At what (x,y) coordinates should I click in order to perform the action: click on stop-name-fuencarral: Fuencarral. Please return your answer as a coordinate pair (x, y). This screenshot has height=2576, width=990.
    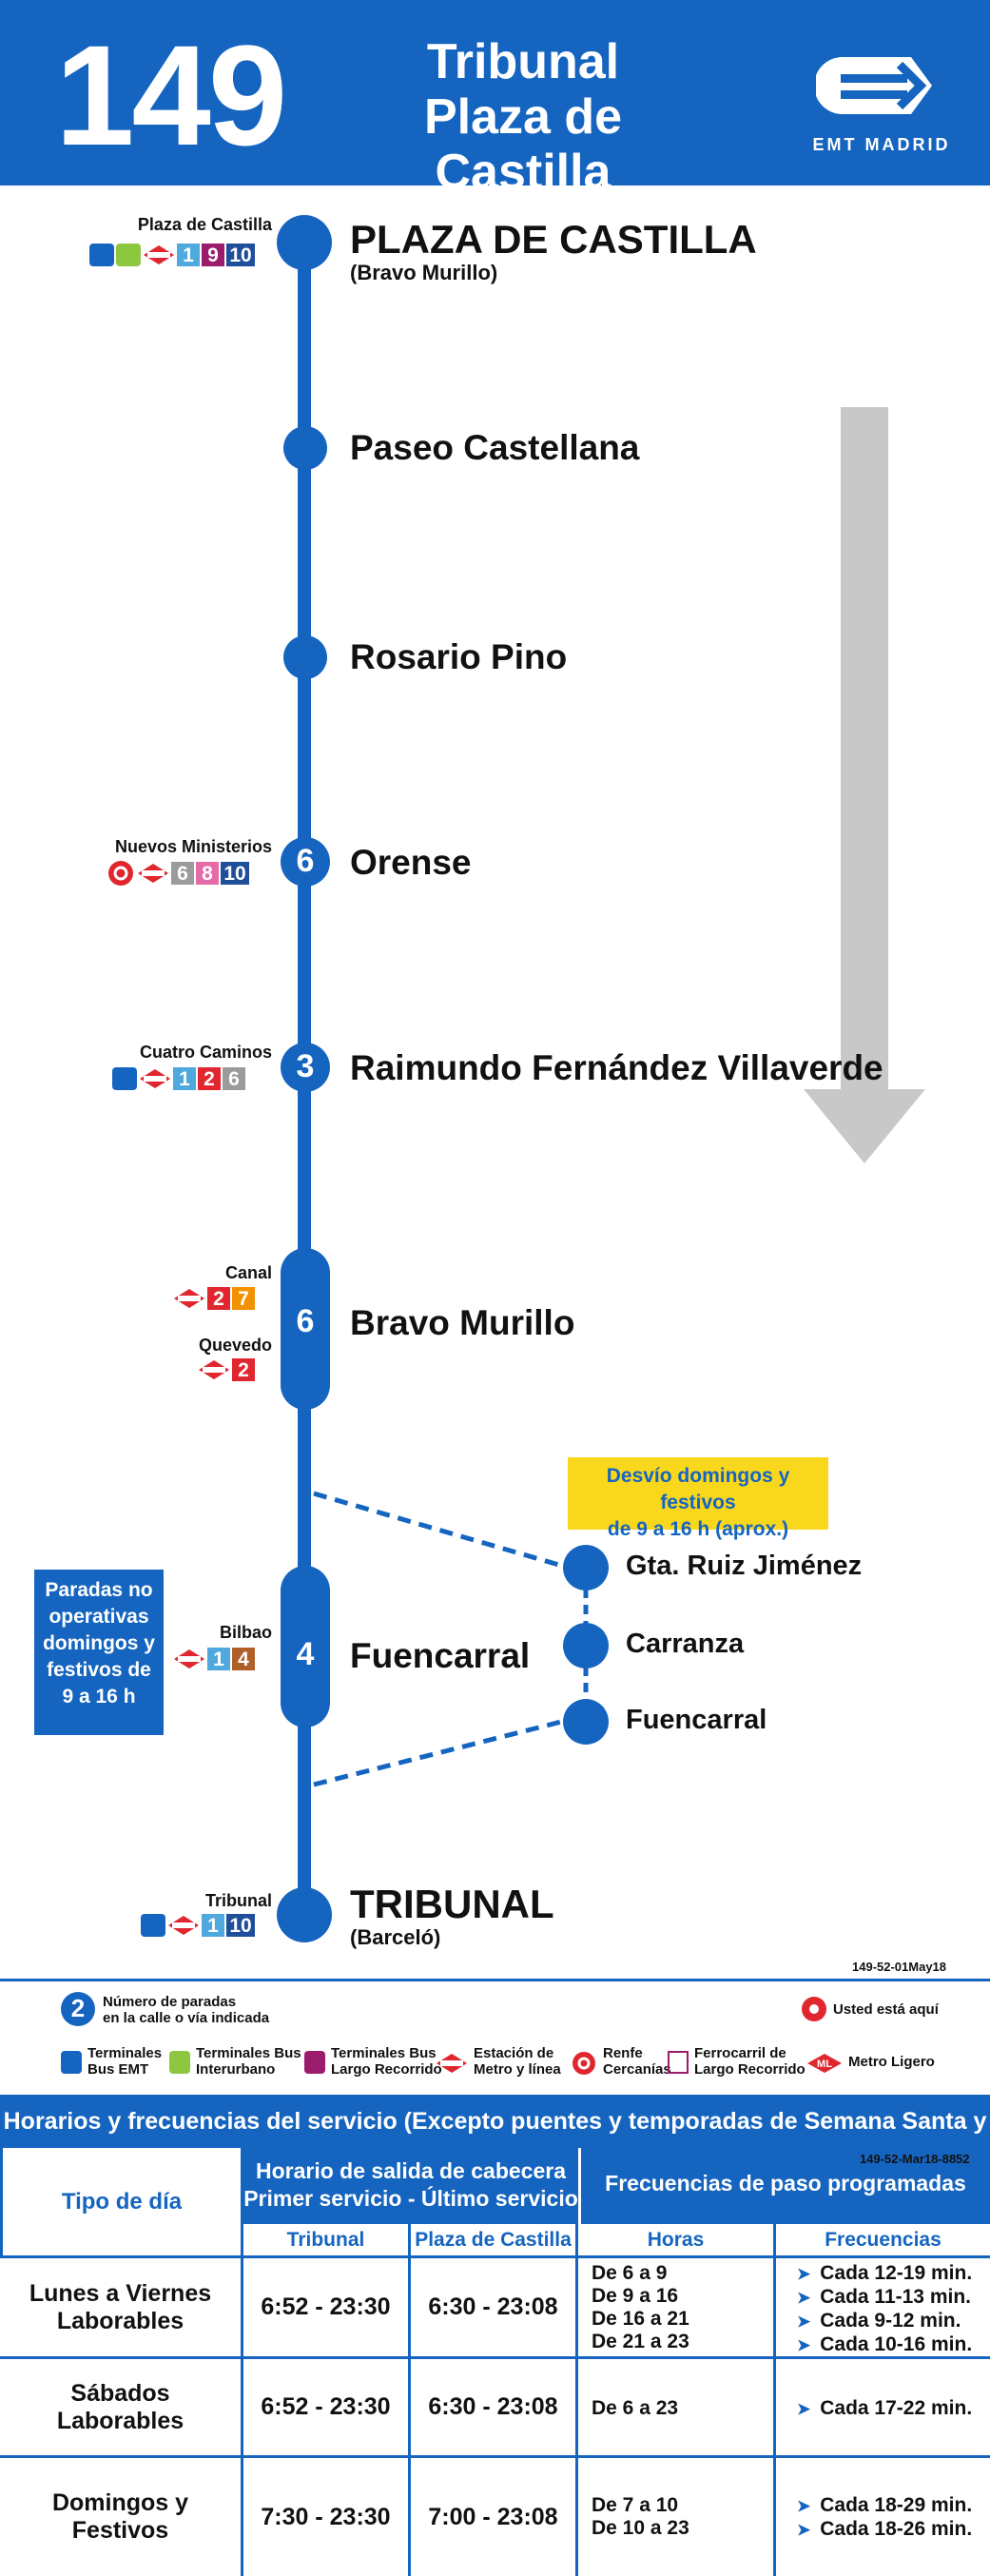
    Looking at the image, I should click on (440, 1655).